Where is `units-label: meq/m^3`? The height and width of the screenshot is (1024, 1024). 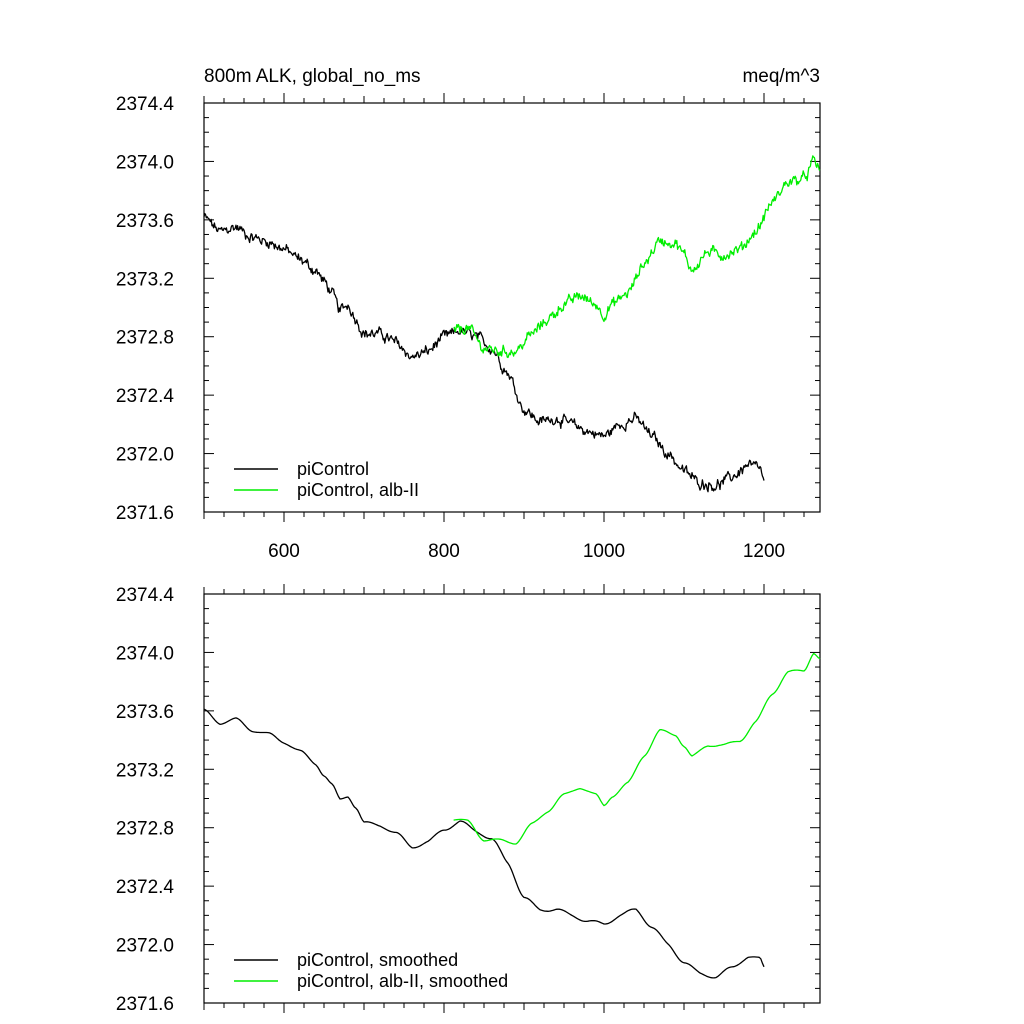
units-label: meq/m^3 is located at coordinates (781, 76).